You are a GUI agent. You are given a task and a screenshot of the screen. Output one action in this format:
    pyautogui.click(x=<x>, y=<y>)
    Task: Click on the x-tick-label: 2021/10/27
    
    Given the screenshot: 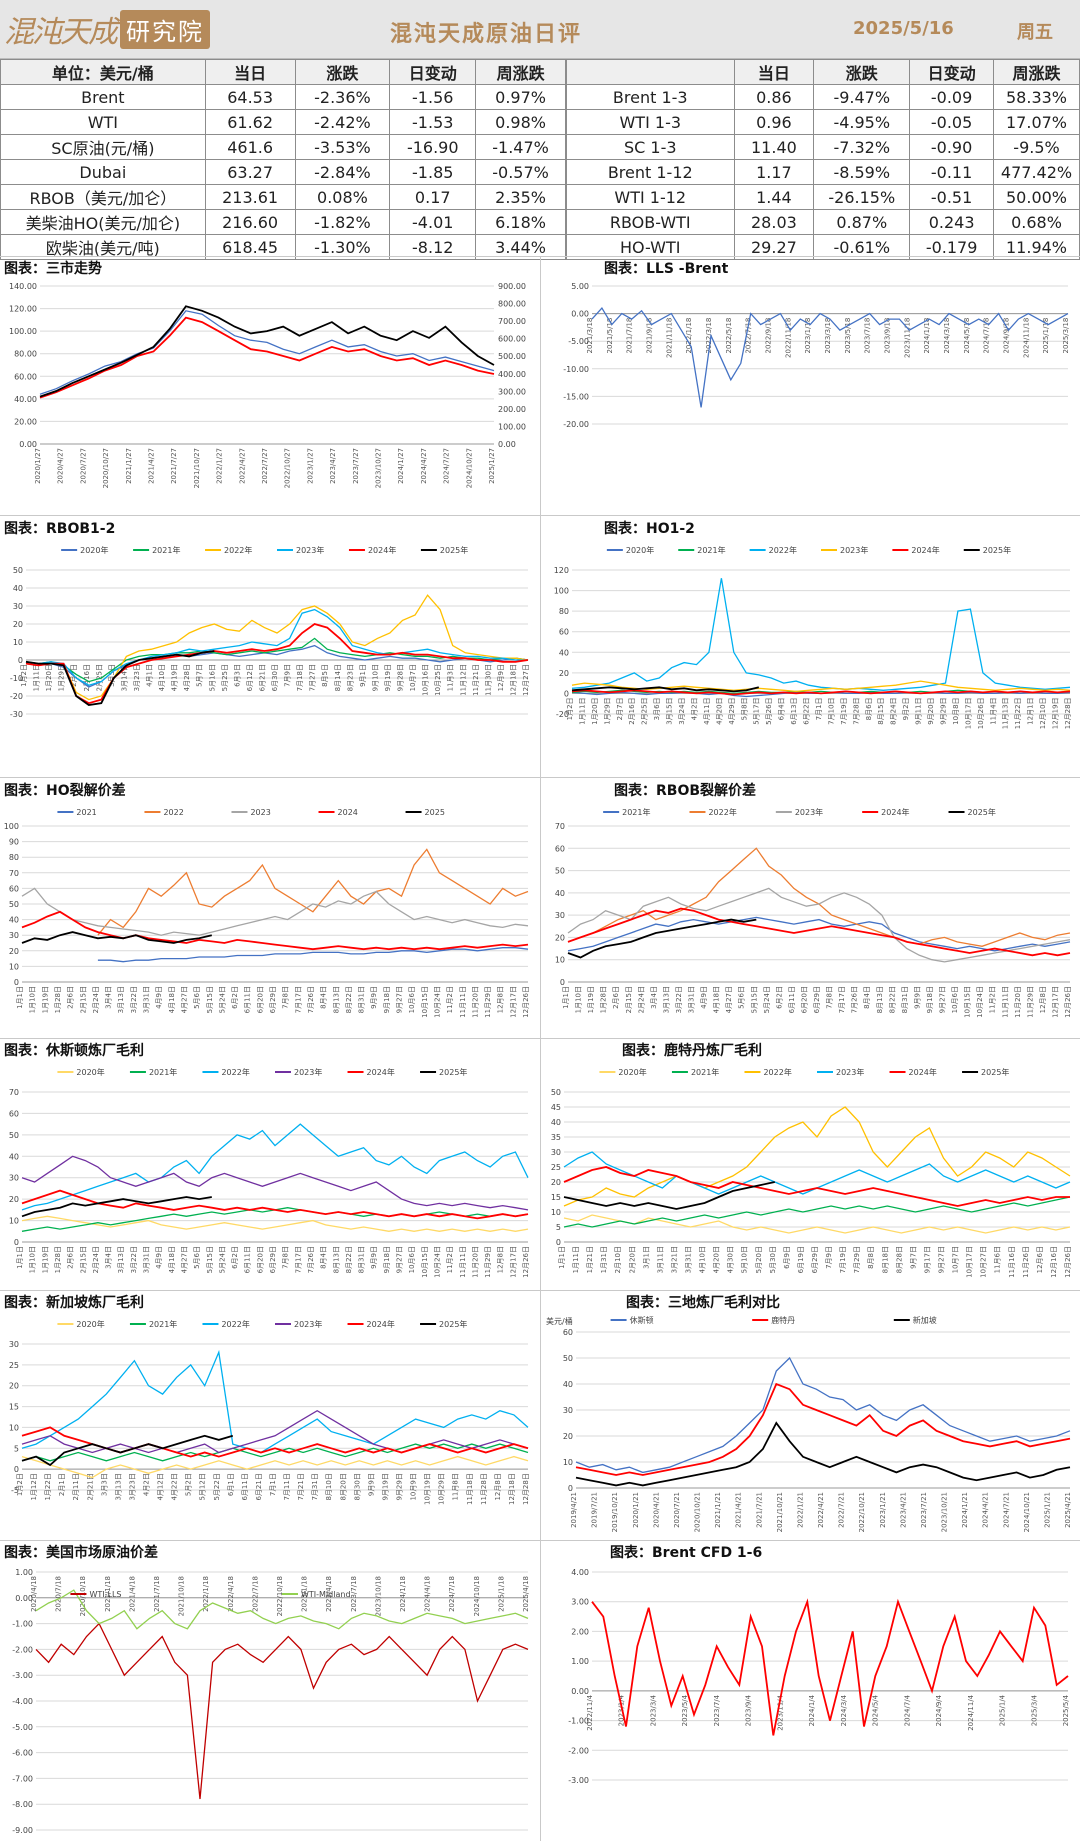 What is the action you would take?
    pyautogui.click(x=197, y=468)
    